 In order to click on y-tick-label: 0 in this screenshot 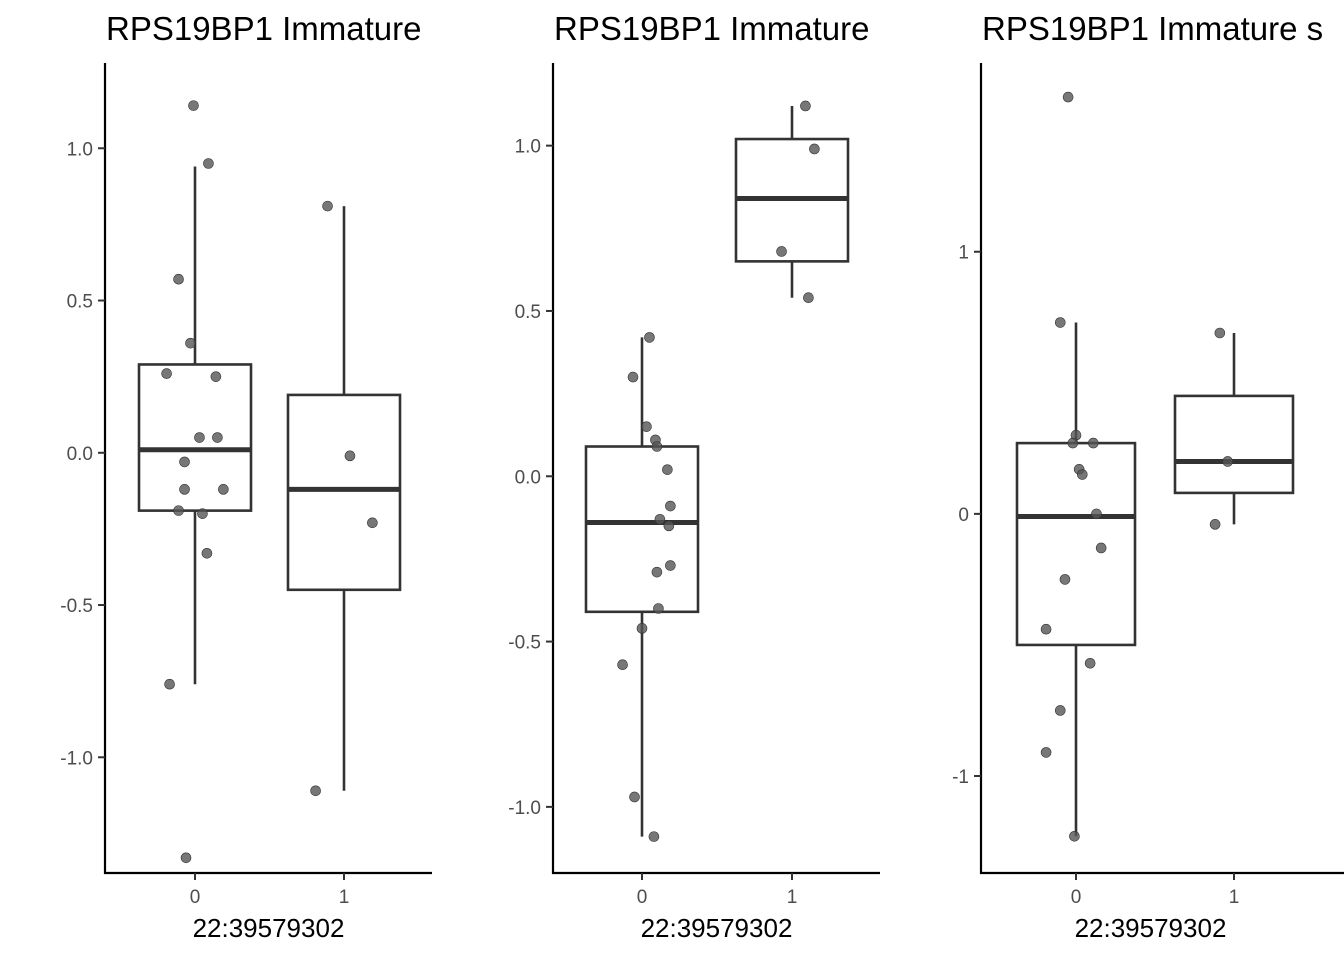, I will do `click(963, 515)`.